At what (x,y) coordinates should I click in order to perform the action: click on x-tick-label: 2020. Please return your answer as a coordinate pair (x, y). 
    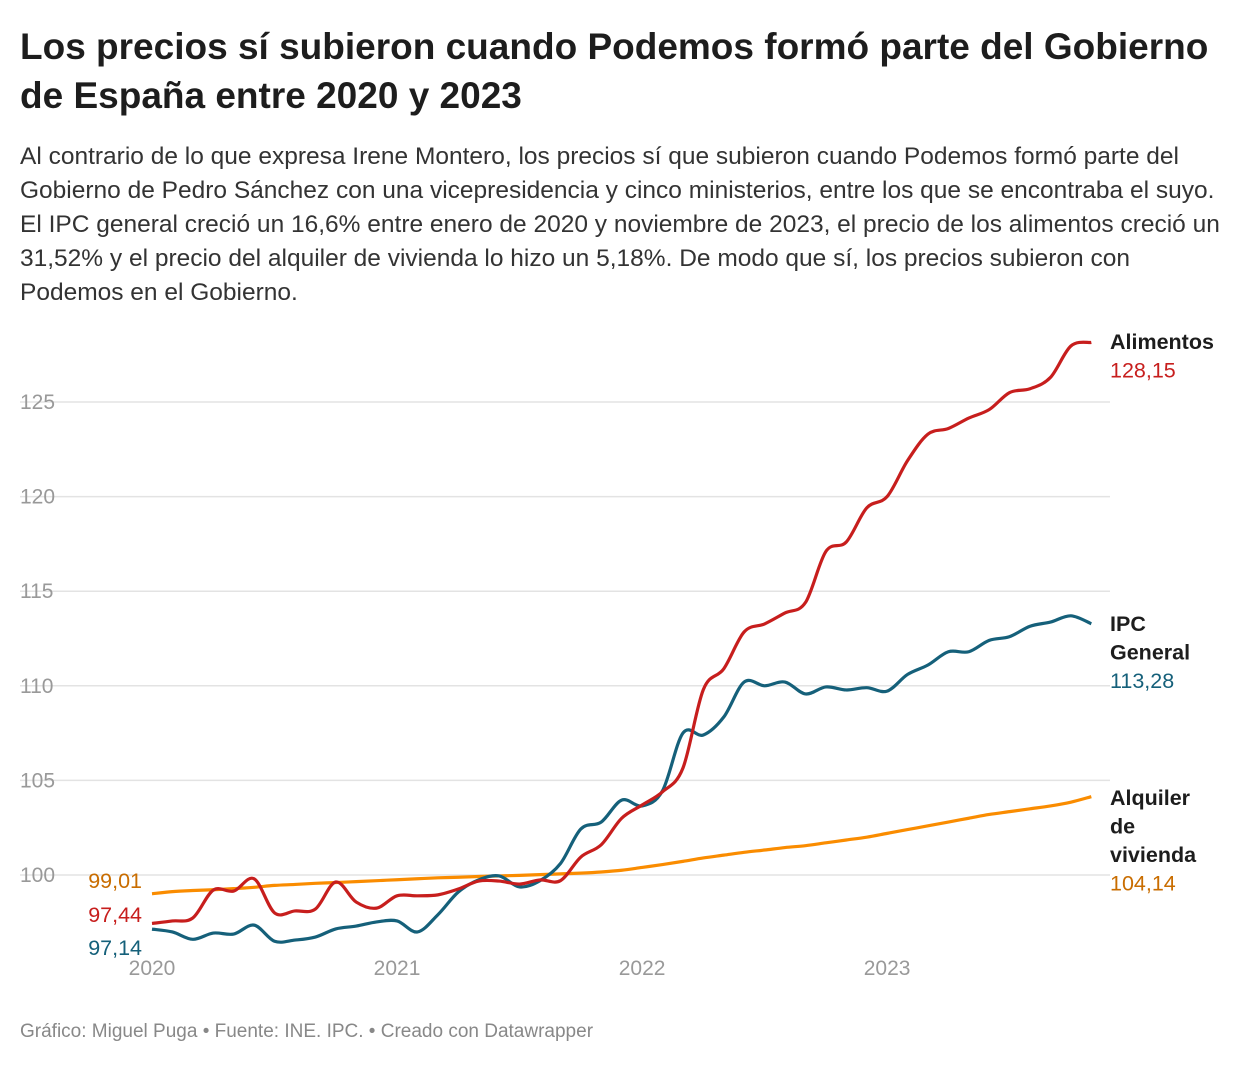
    Looking at the image, I should click on (152, 968).